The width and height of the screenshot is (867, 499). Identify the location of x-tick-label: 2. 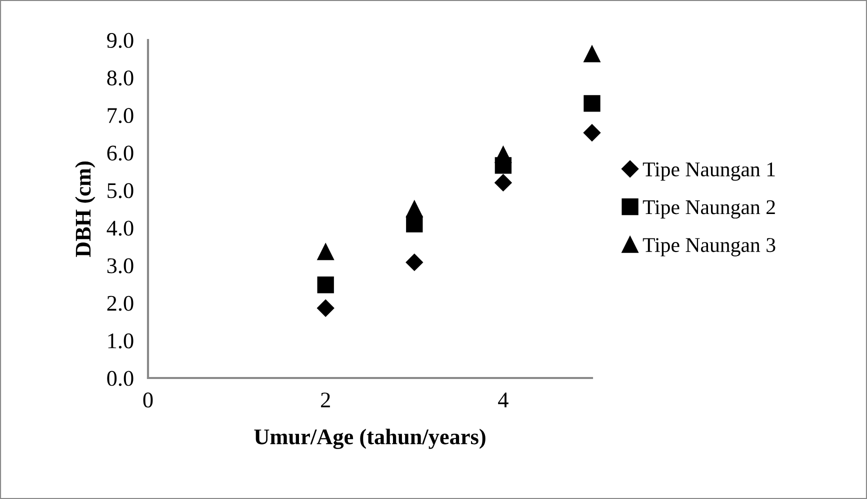
(325, 400).